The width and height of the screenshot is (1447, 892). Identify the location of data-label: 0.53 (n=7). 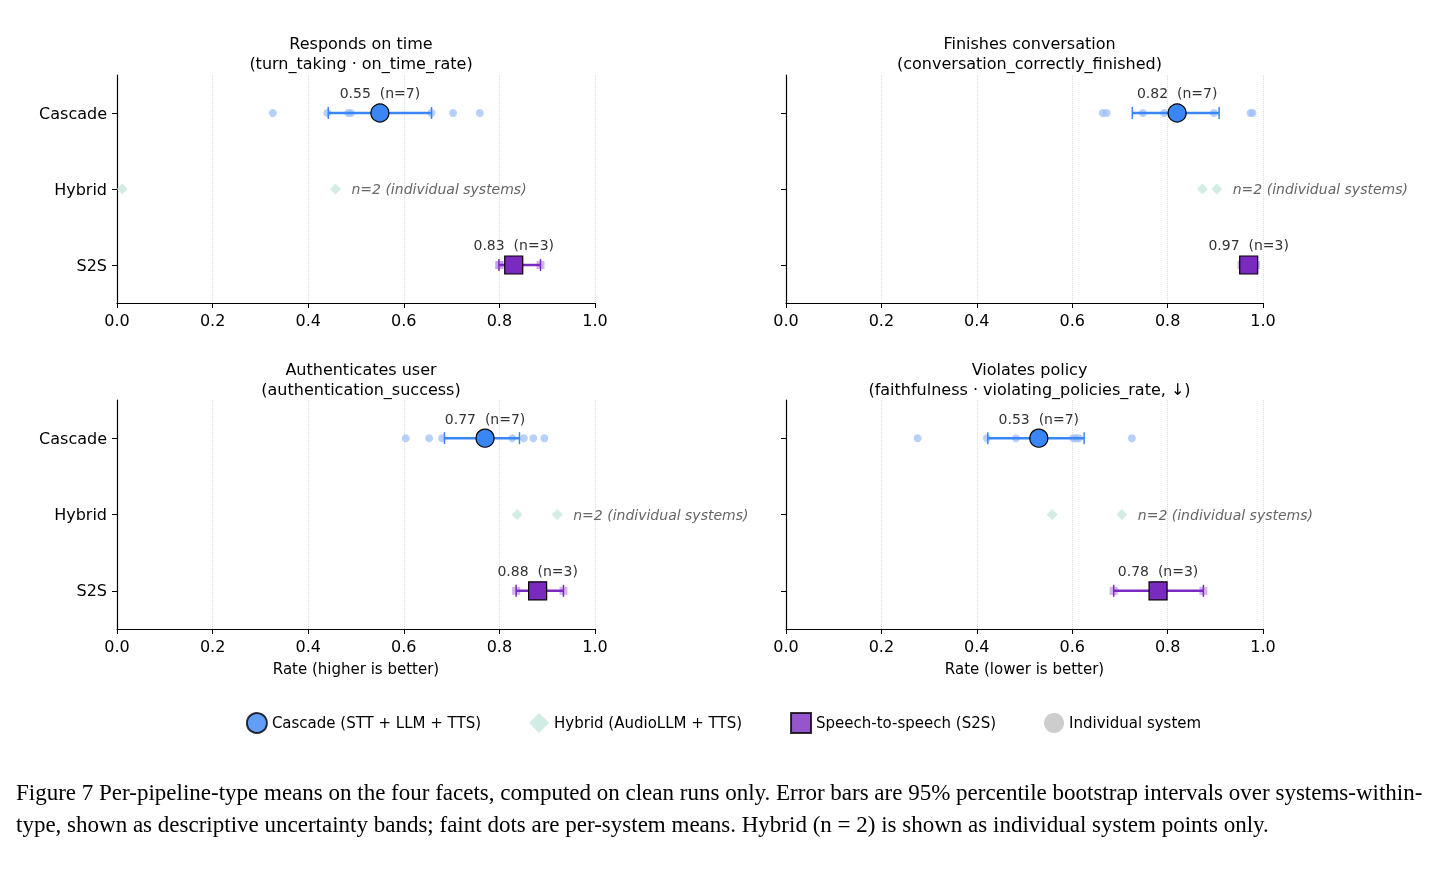
(1039, 418).